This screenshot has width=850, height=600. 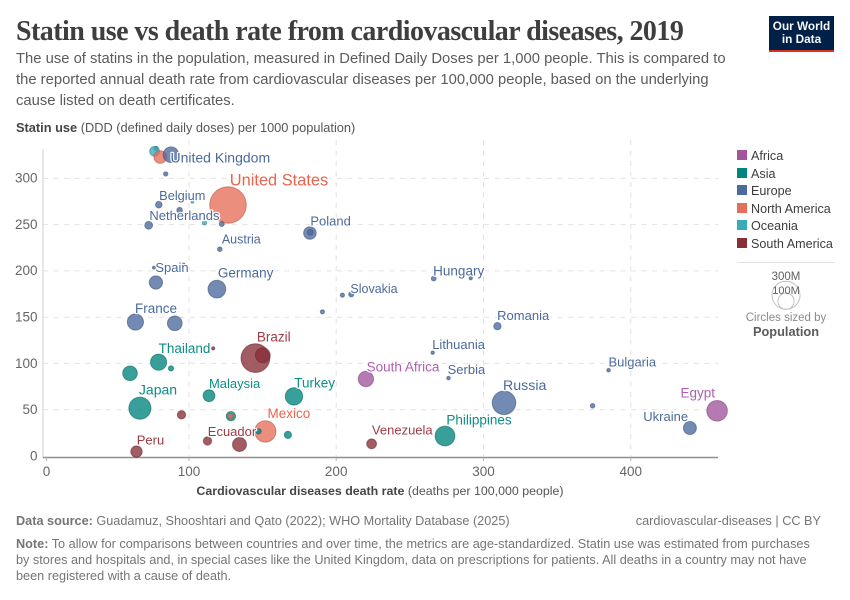 I want to click on svg-text: 250, so click(x=26, y=224).